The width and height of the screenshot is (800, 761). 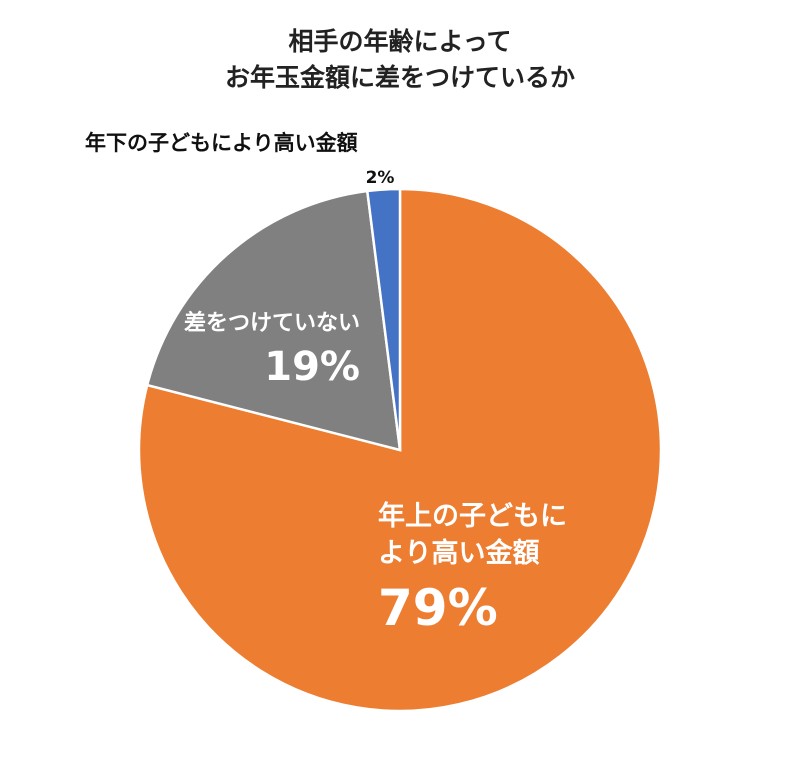 I want to click on label-younger-percent: 2%, so click(x=380, y=178).